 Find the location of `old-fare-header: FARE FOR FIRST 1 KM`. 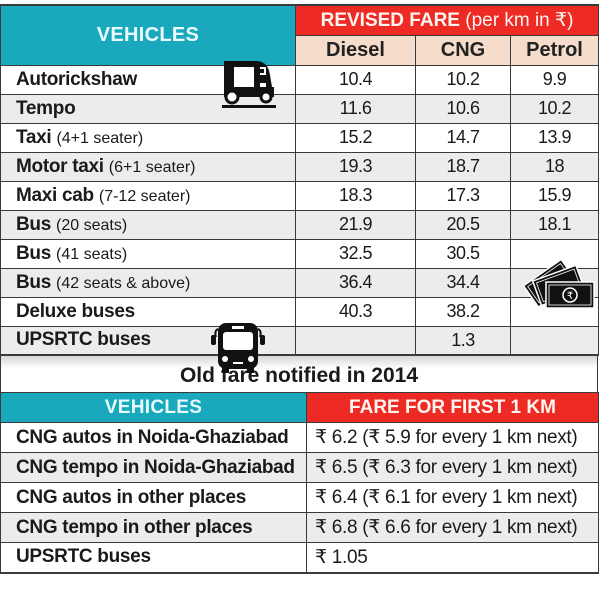

old-fare-header: FARE FOR FIRST 1 KM is located at coordinates (452, 407).